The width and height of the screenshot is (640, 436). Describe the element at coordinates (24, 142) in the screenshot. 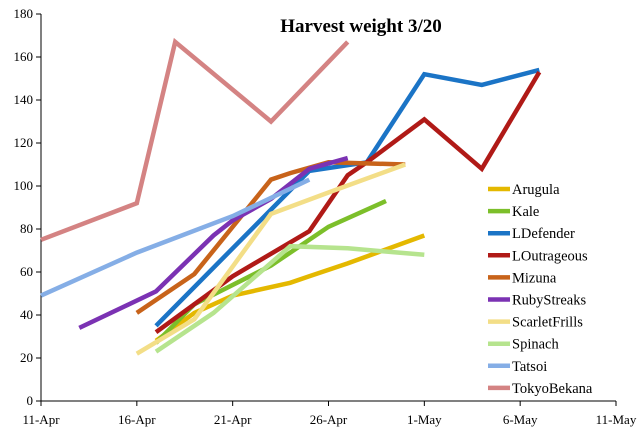

I see `y-tick-label: 120` at that location.